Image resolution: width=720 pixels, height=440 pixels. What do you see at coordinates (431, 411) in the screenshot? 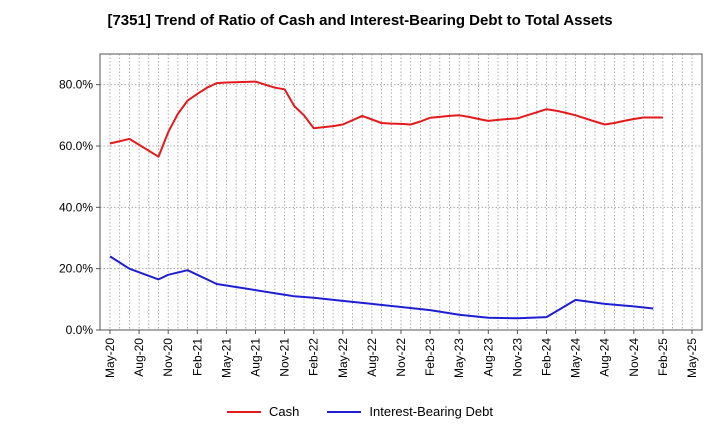
I see `legend-label-debt: Interest-Bearing Debt` at bounding box center [431, 411].